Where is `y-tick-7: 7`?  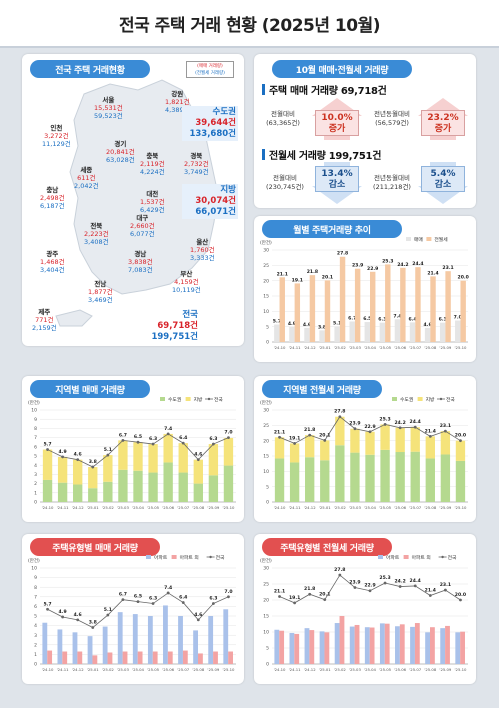 y-tick-7: 7 is located at coordinates (35, 438).